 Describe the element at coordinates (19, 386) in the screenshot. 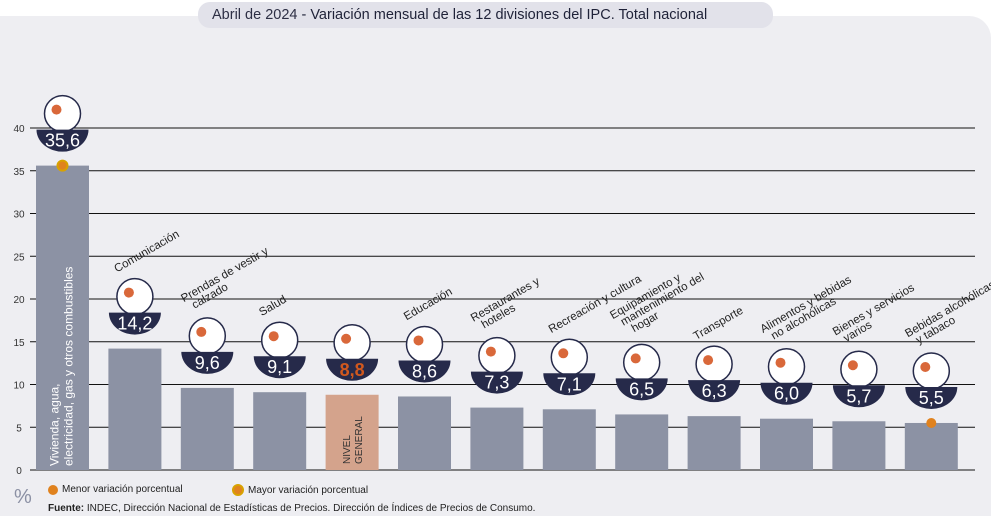

I see `y-tick-label: 10` at that location.